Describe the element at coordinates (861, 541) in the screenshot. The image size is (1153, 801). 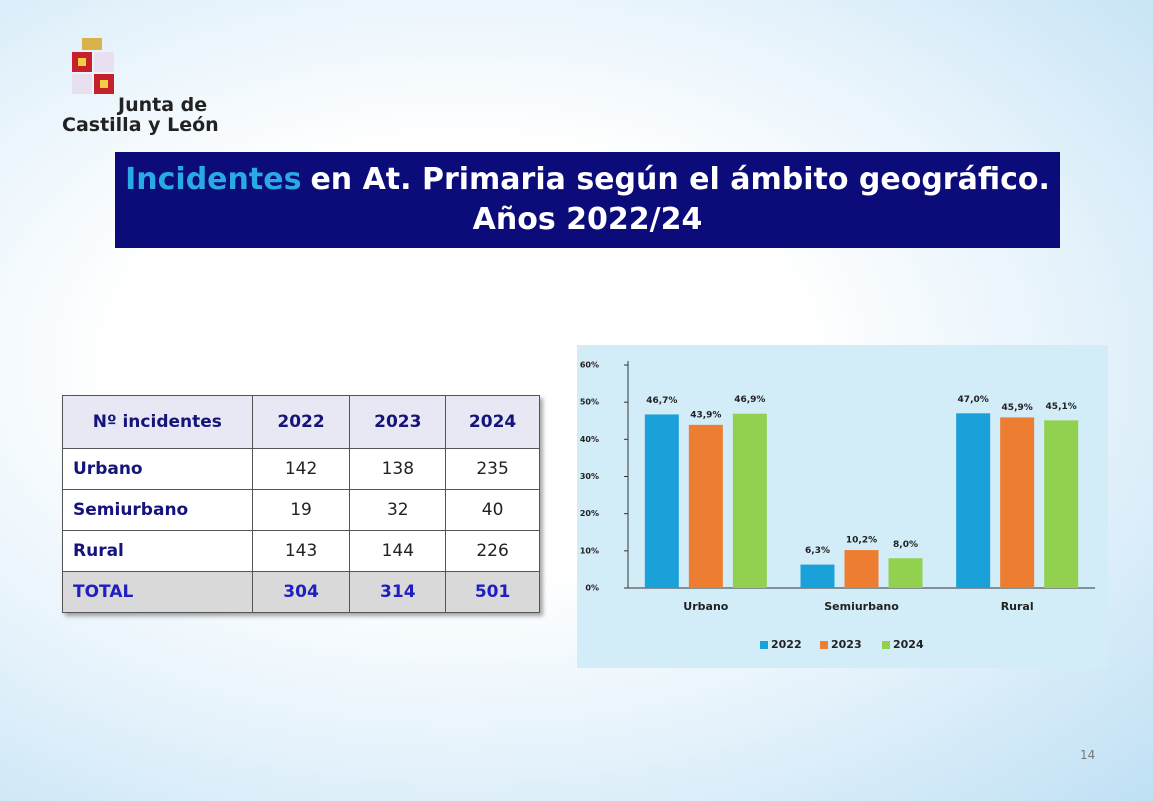
I see `value-label: 10,2%` at that location.